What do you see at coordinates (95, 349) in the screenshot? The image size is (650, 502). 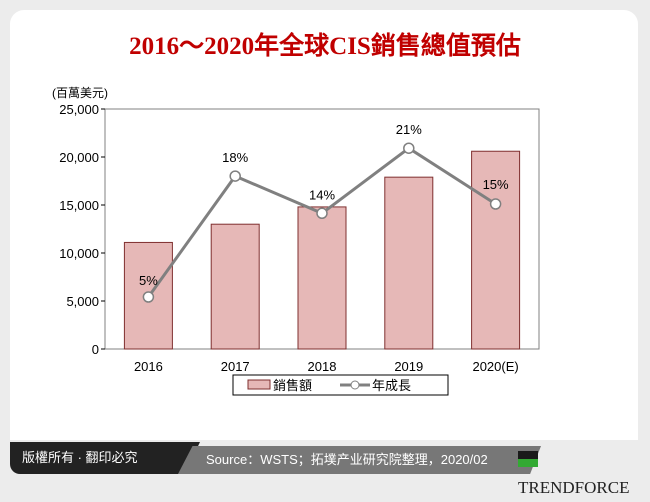 I see `y-tick-label: 0` at bounding box center [95, 349].